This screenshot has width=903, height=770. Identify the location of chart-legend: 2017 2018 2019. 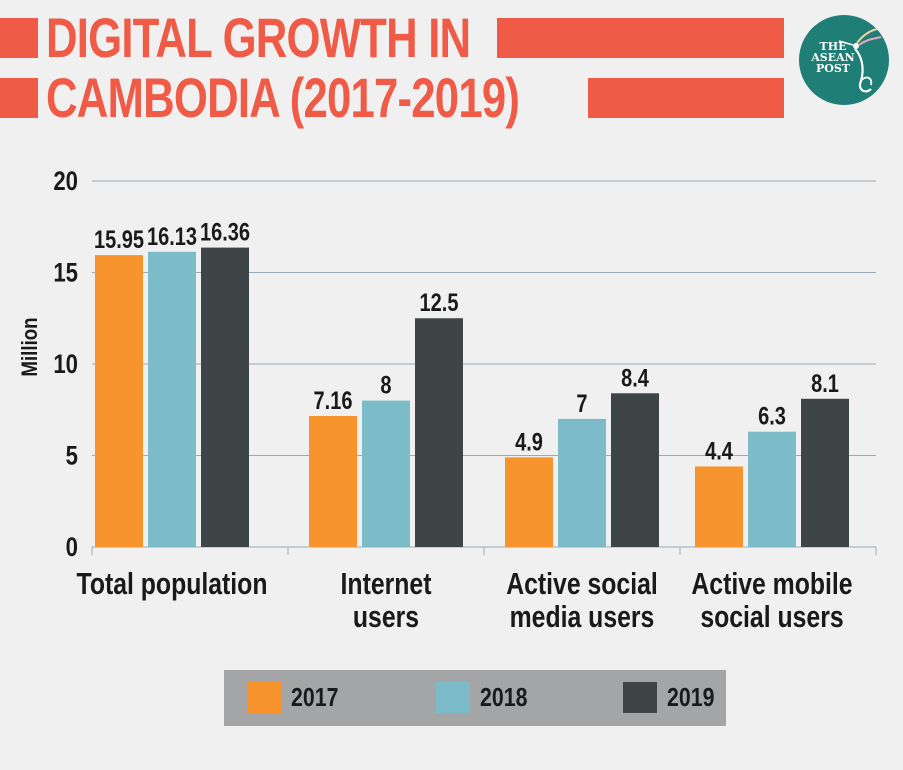
(475, 698).